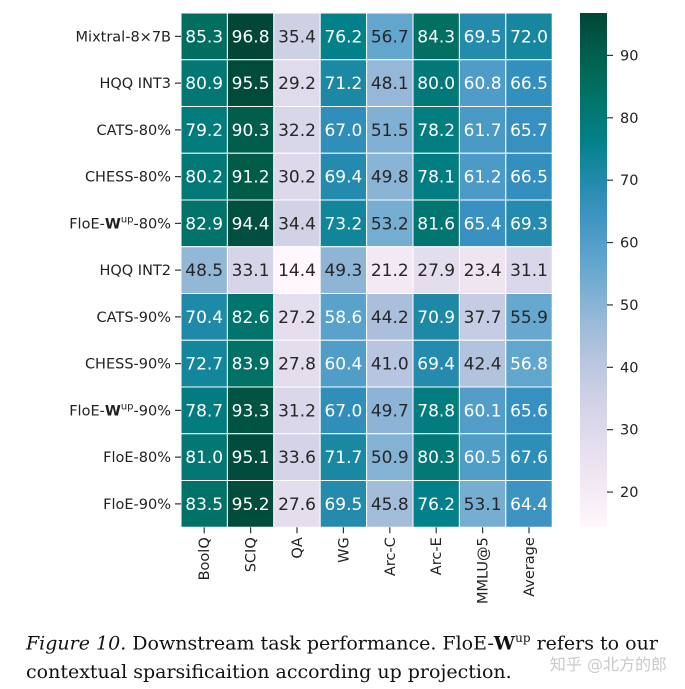  I want to click on colorbar-tick-label: 20, so click(629, 493).